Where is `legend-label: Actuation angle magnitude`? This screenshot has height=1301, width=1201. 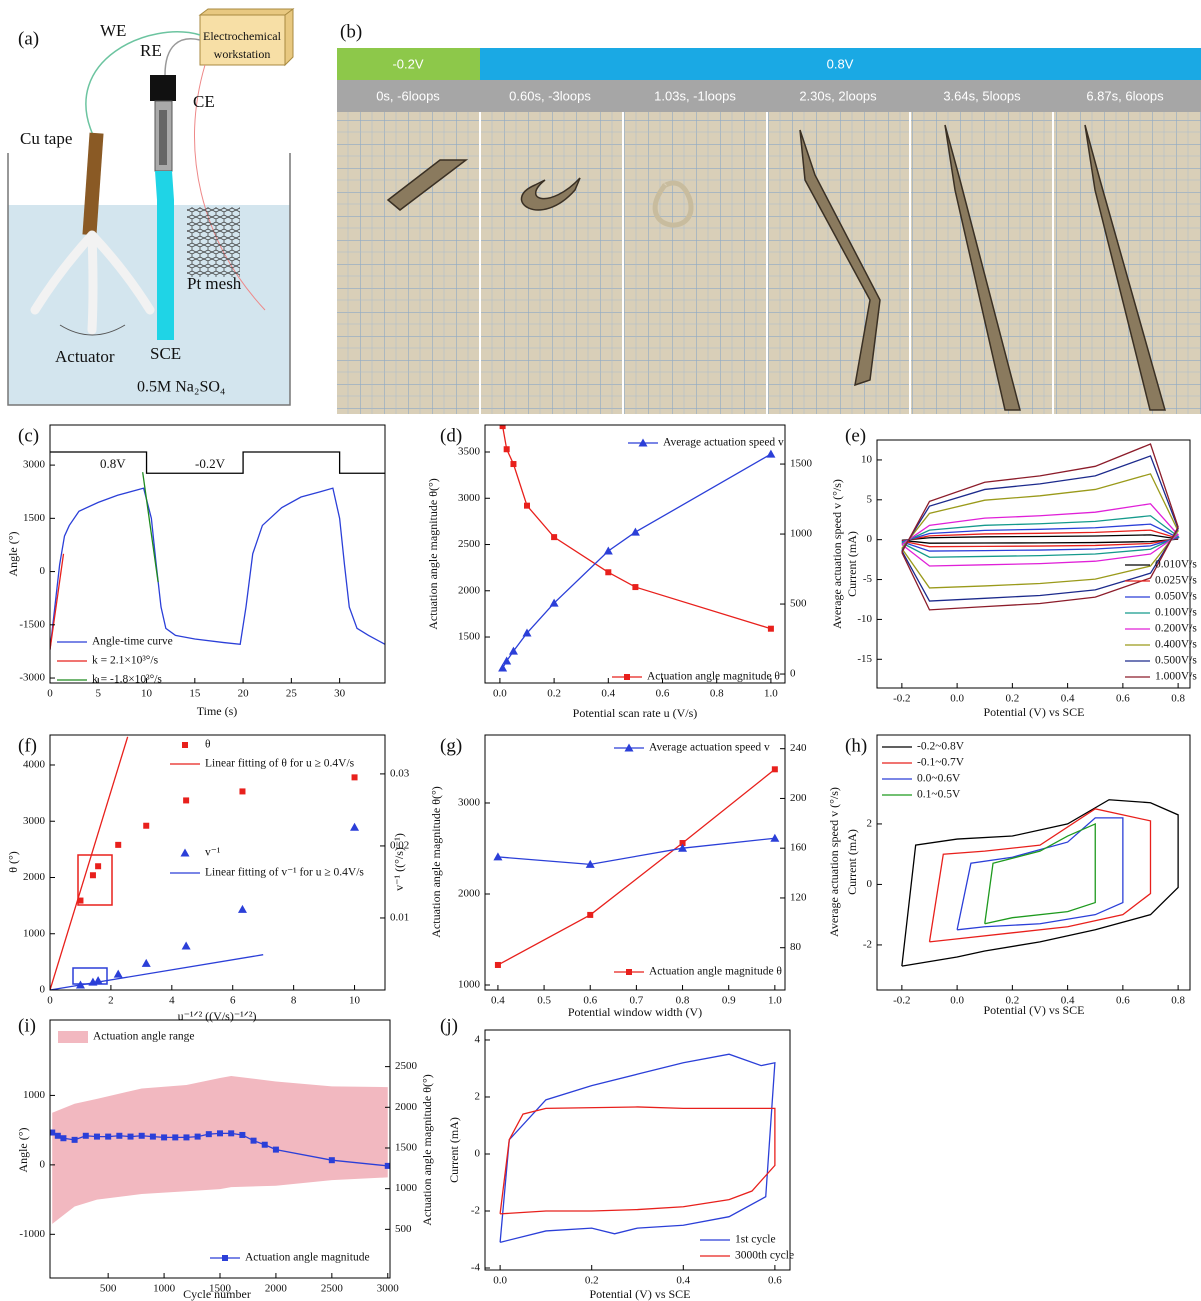 legend-label: Actuation angle magnitude is located at coordinates (307, 1258).